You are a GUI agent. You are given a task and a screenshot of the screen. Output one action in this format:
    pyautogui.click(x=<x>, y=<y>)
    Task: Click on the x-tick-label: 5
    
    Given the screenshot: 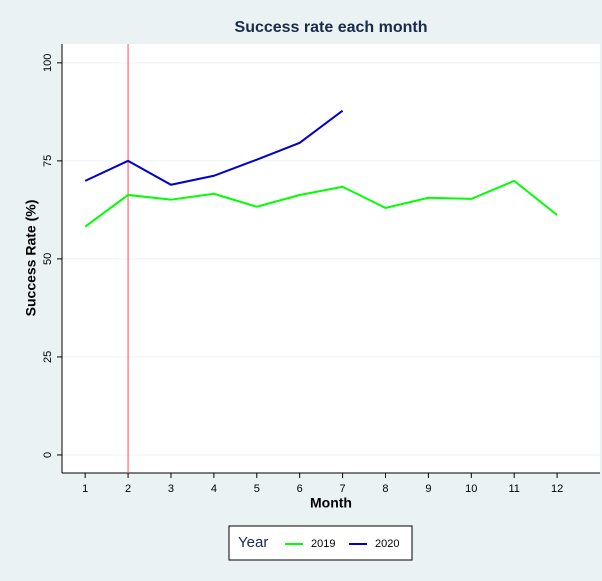 What is the action you would take?
    pyautogui.click(x=257, y=489)
    